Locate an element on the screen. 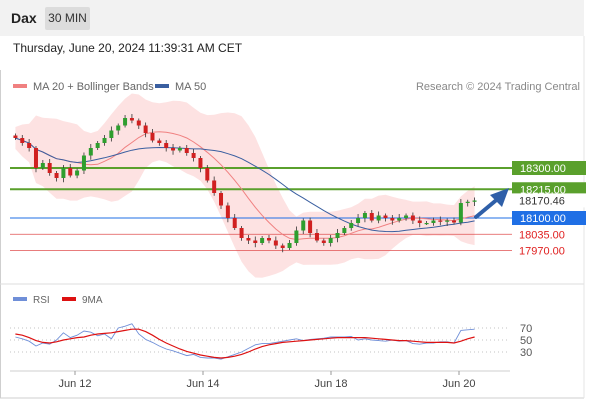 The image size is (590, 400). timeframe-button: 30 MIN is located at coordinates (67, 18).